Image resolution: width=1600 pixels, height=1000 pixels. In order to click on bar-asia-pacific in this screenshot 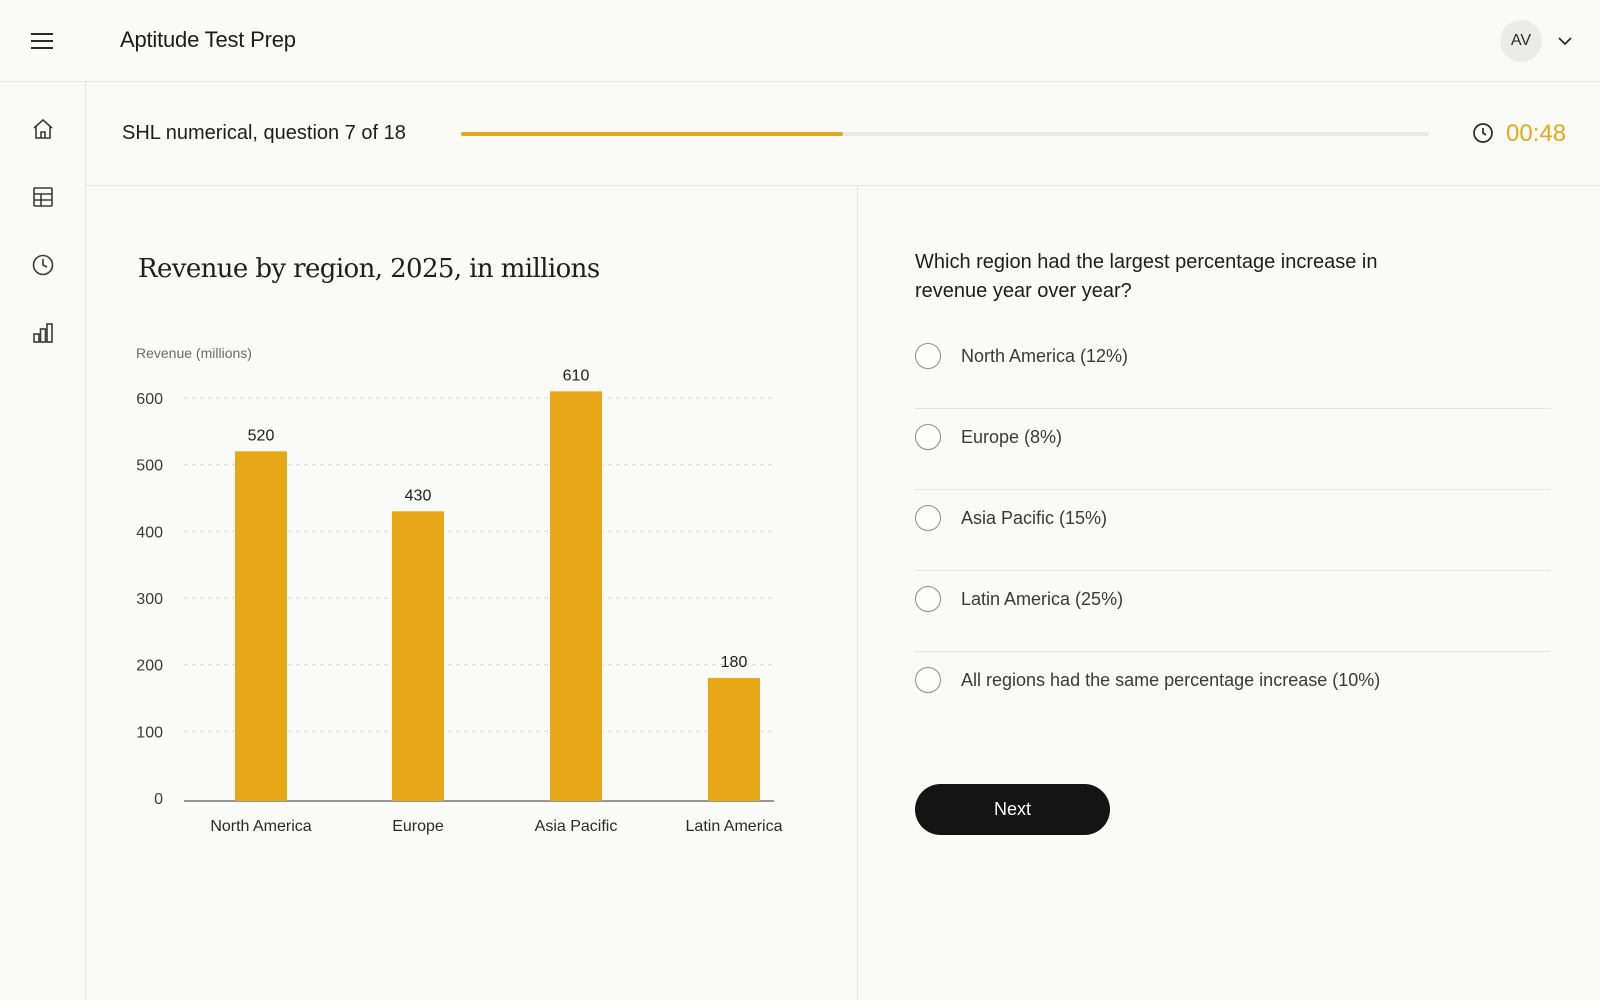, I will do `click(576, 596)`.